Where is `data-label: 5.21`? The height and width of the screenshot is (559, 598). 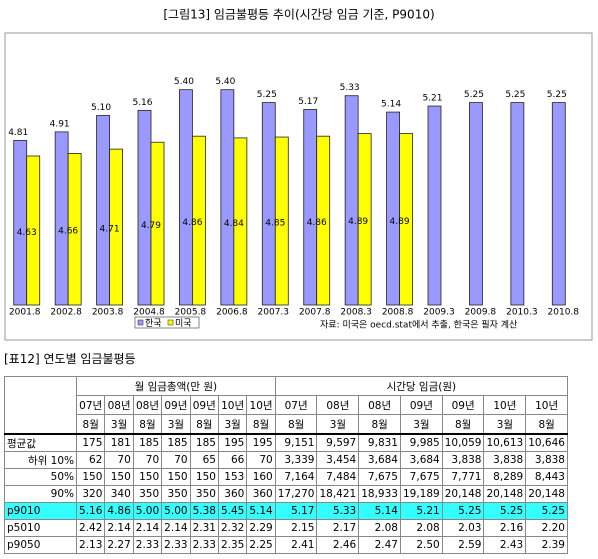 data-label: 5.21 is located at coordinates (432, 99).